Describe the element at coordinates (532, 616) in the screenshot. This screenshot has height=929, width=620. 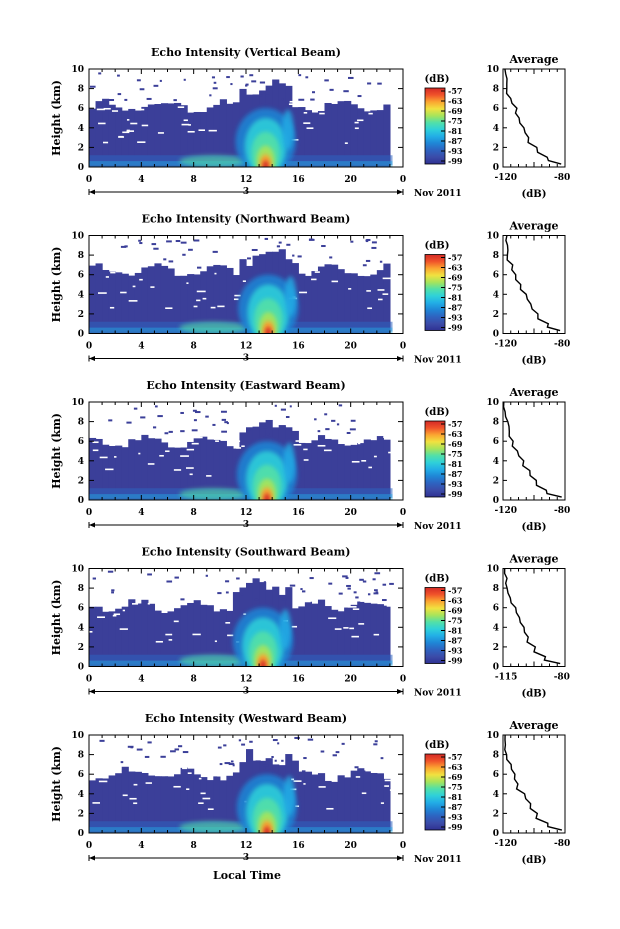
I see `average-profile-line` at that location.